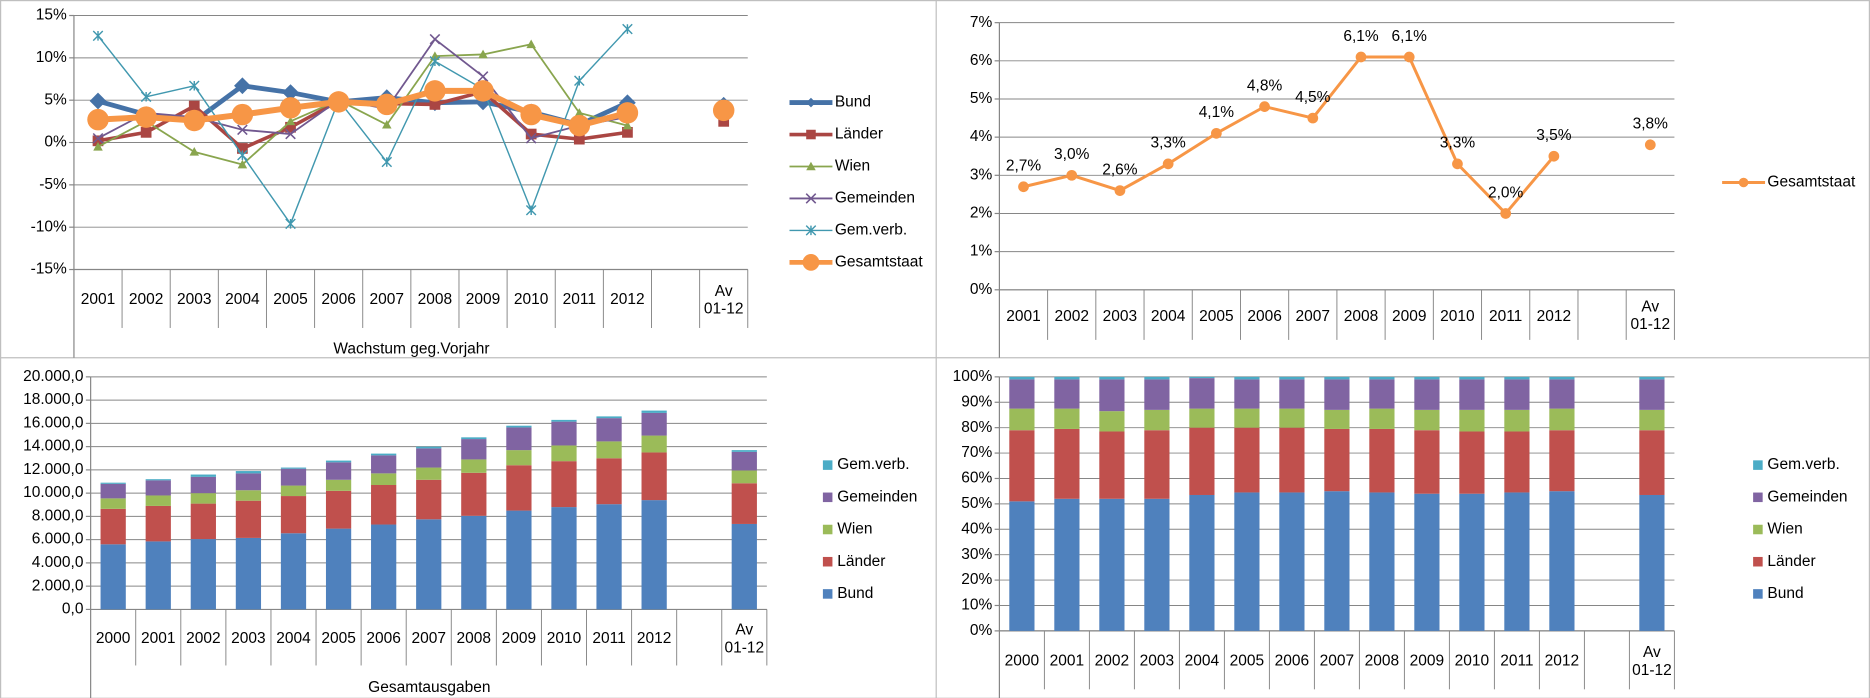 The height and width of the screenshot is (698, 1870). Describe the element at coordinates (654, 637) in the screenshot. I see `x-tick-label: 2012` at that location.